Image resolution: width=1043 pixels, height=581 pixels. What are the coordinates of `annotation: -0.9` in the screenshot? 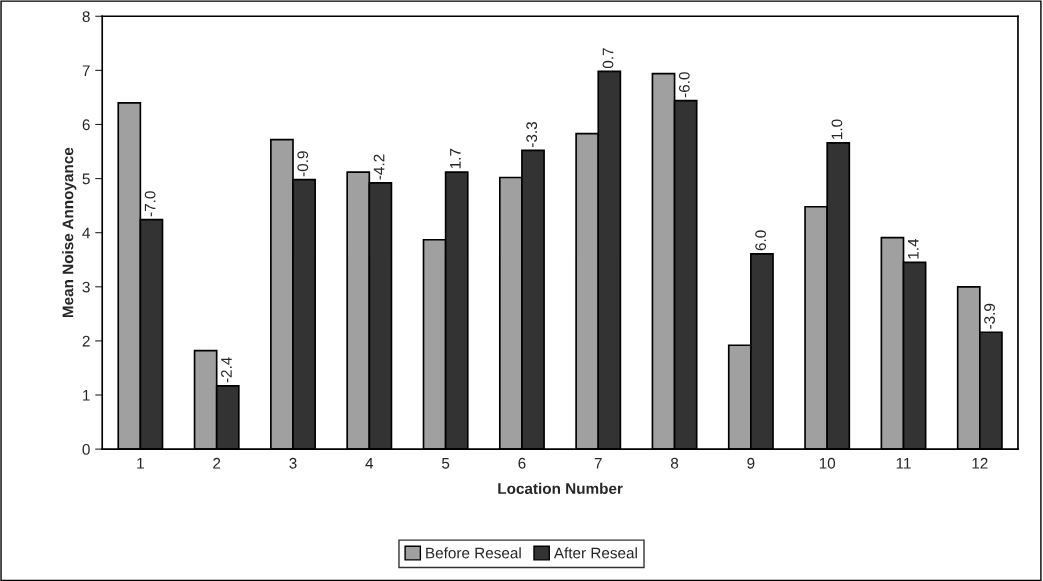 It's located at (303, 164).